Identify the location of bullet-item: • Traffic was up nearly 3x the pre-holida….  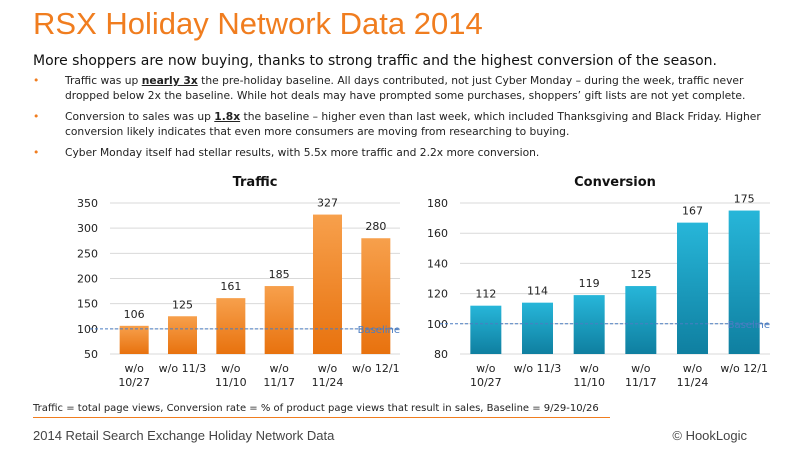
(403, 88).